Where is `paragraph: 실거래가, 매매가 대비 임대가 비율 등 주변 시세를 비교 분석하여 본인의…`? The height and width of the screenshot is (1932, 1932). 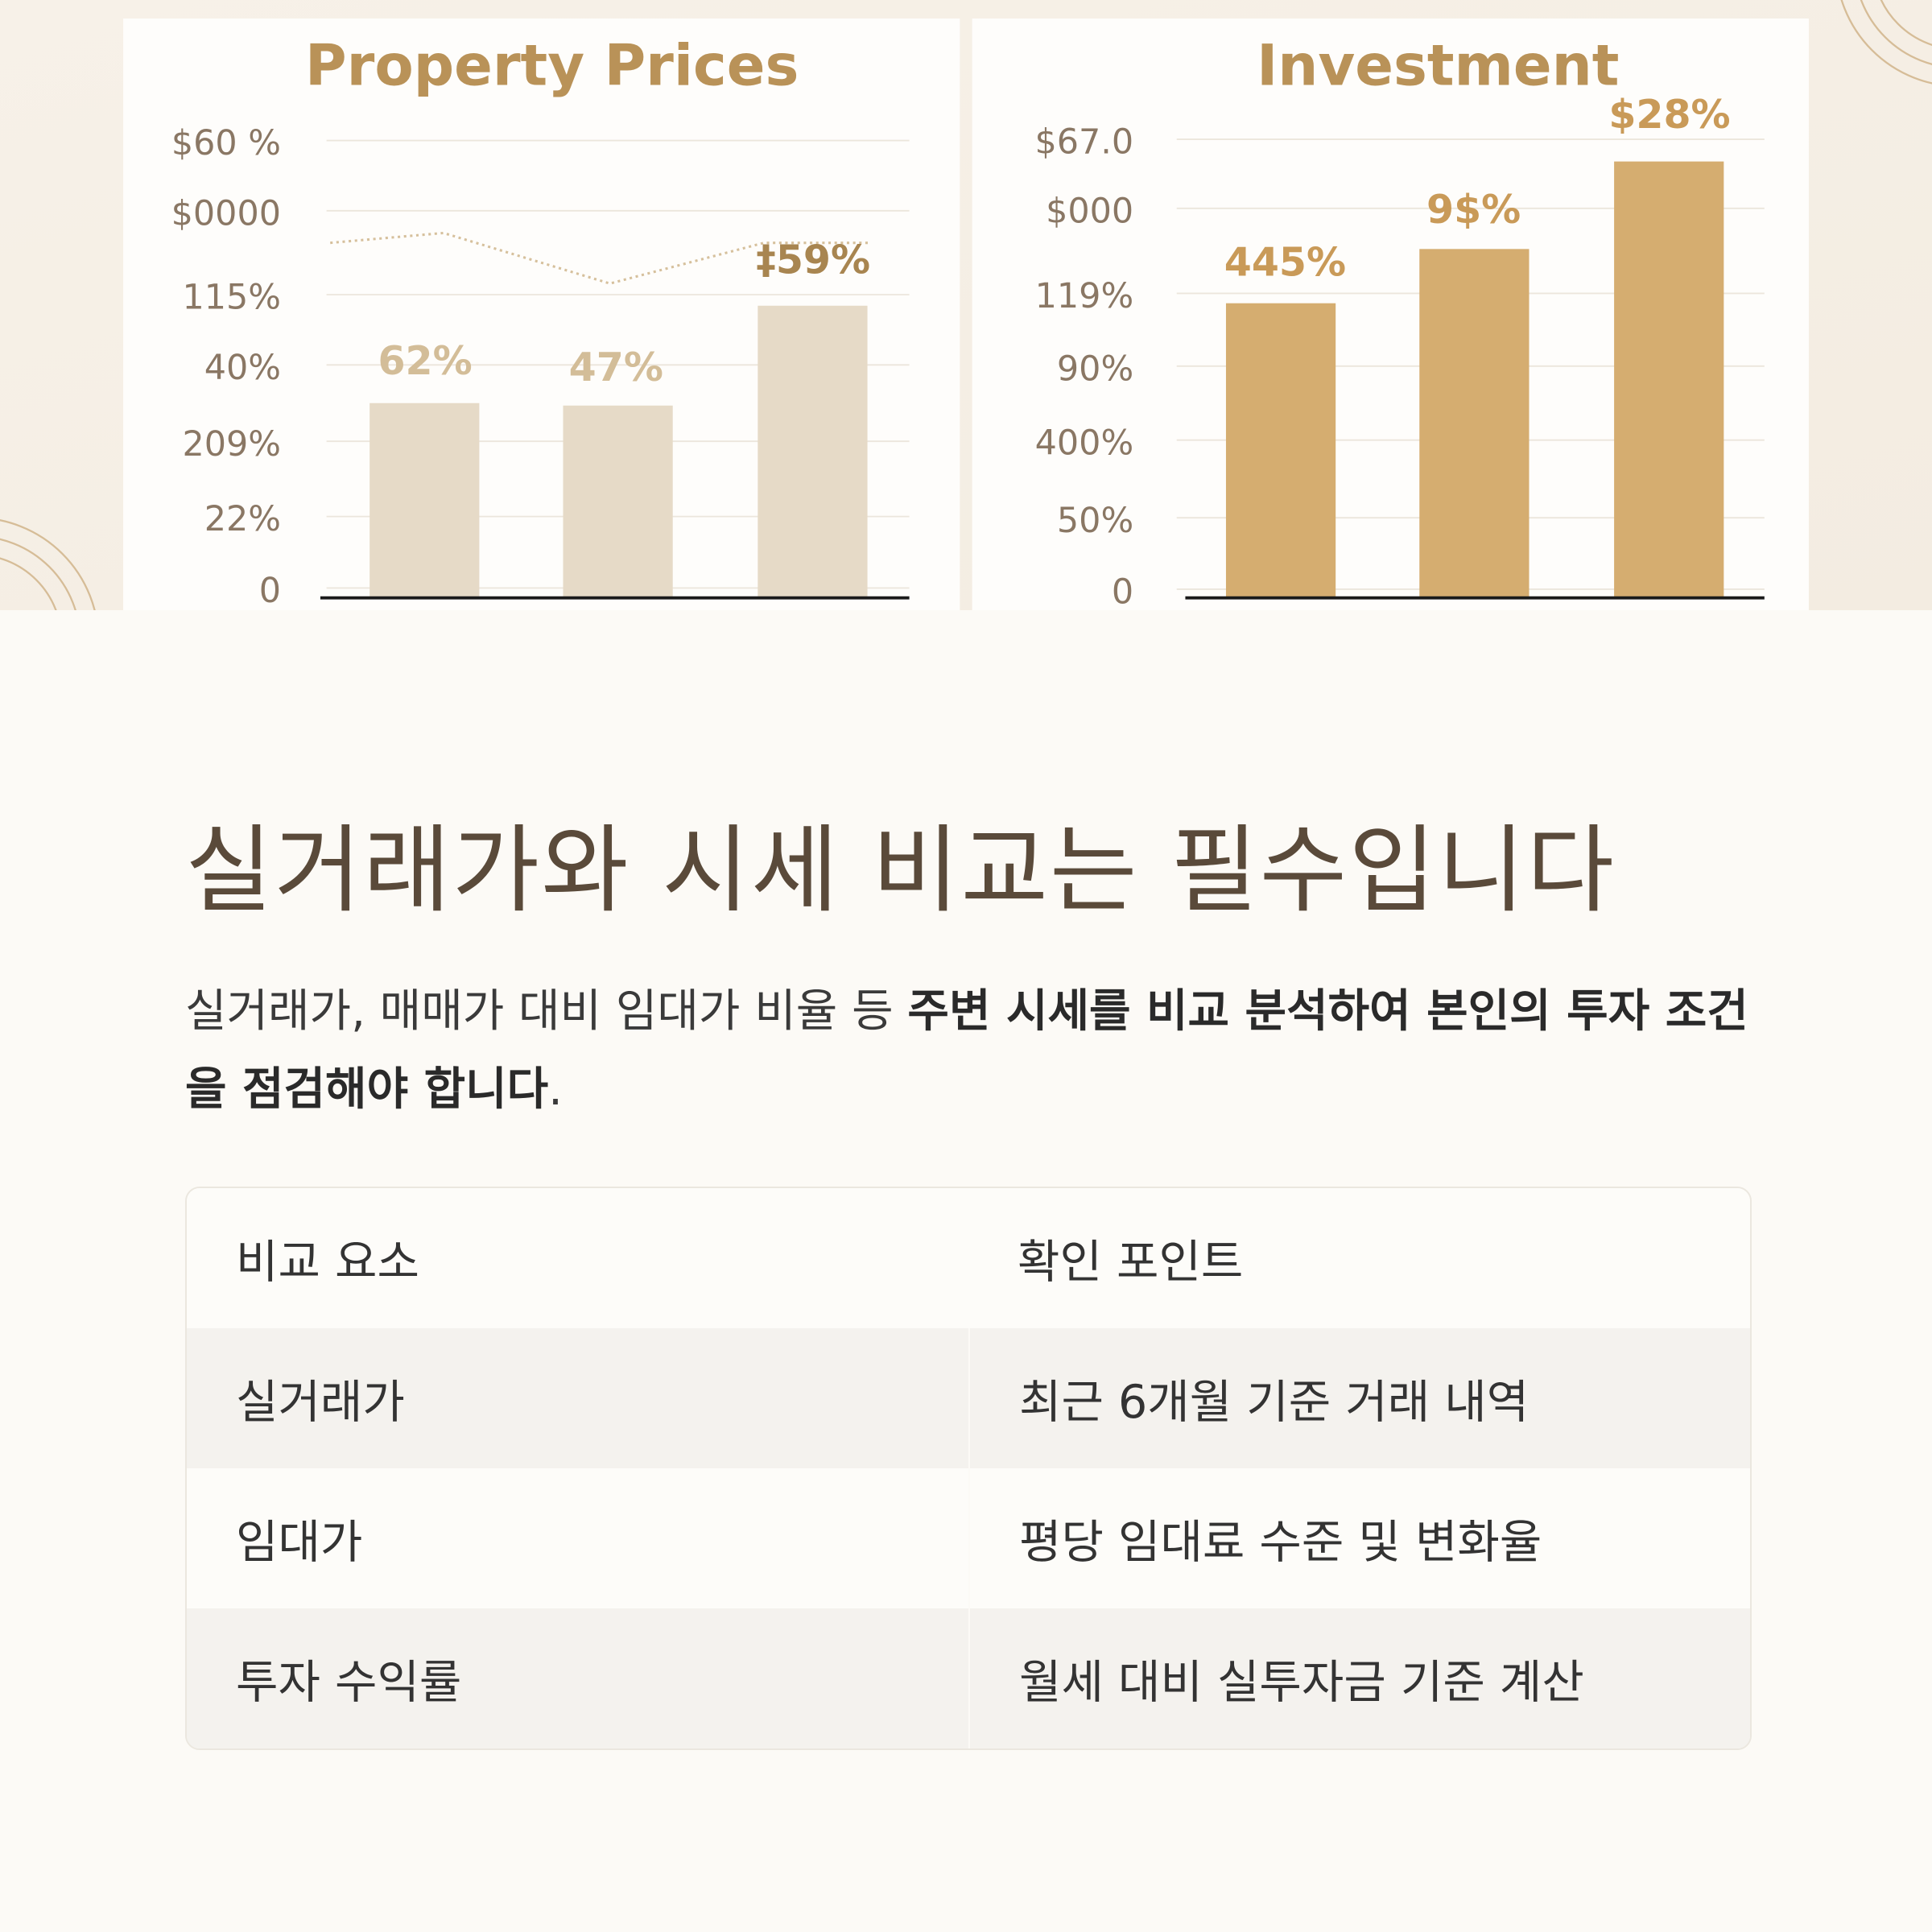 paragraph: 실거래가, 매매가 대비 임대가 비율 등 주변 시세를 비교 분석하여 본인의… is located at coordinates (974, 1050).